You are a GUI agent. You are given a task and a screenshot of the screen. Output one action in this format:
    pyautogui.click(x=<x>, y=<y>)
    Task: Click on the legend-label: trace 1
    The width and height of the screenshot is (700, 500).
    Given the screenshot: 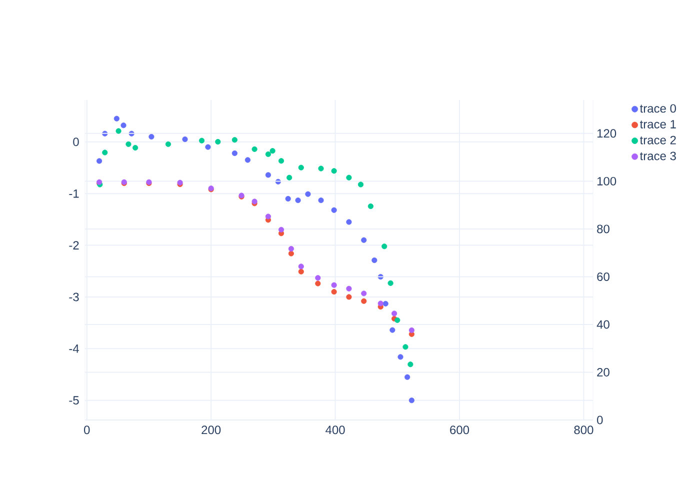 What is the action you would take?
    pyautogui.click(x=658, y=124)
    